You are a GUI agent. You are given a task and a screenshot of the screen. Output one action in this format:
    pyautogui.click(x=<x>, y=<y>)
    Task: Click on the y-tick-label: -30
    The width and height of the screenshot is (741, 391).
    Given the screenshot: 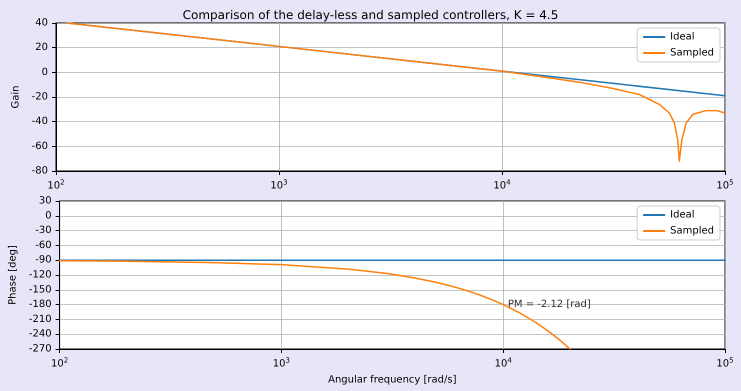 What is the action you would take?
    pyautogui.click(x=43, y=230)
    